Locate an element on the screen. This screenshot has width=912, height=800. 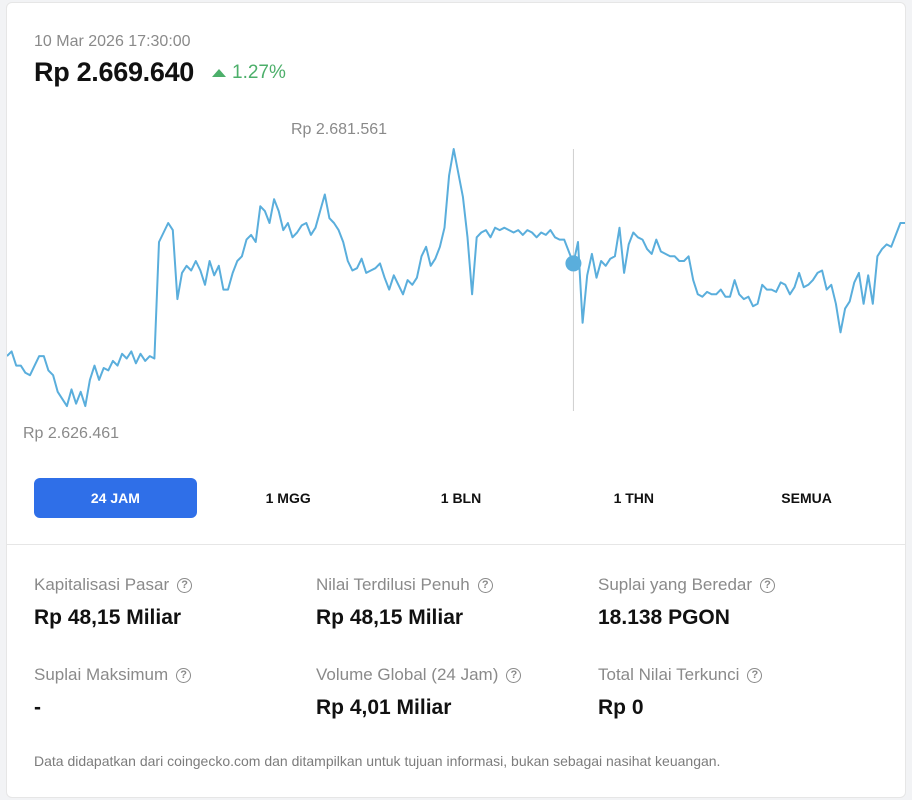
price-change-percent: 1.27% is located at coordinates (259, 72).